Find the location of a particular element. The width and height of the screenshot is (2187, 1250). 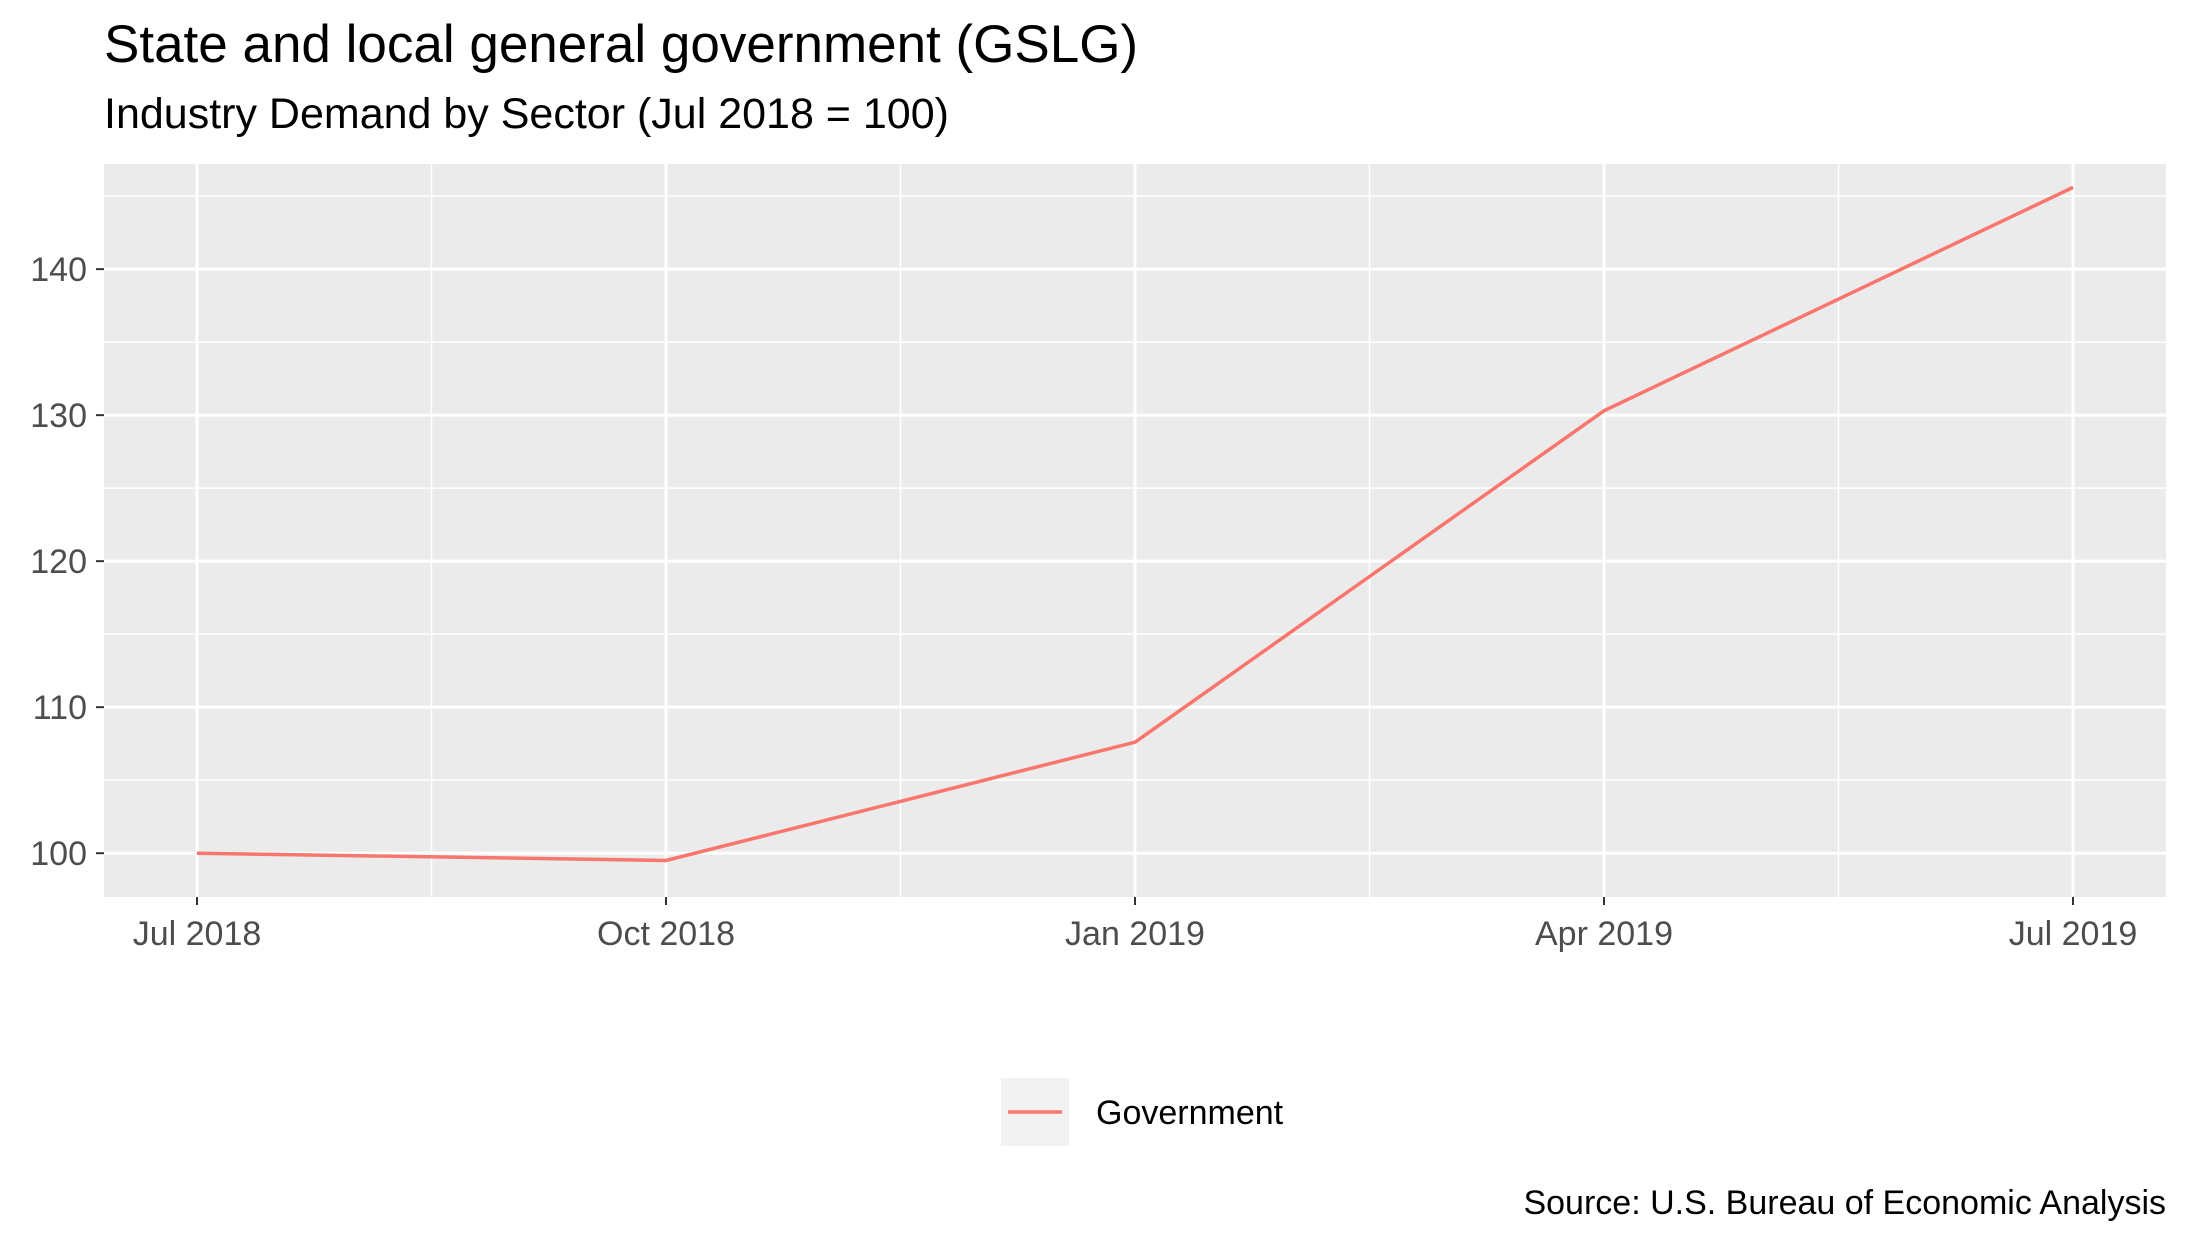

y-axis: 100 110 120 130 140 is located at coordinates (67, 562).